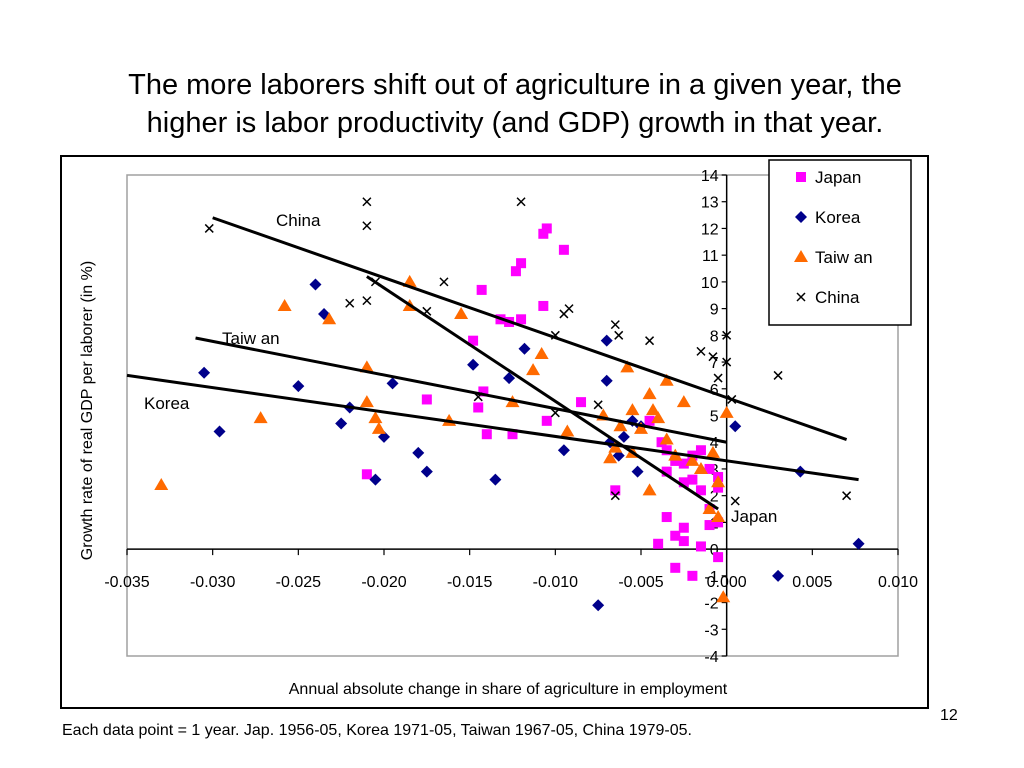 This screenshot has height=768, width=1024. I want to click on y-tick-label: -4, so click(711, 657).